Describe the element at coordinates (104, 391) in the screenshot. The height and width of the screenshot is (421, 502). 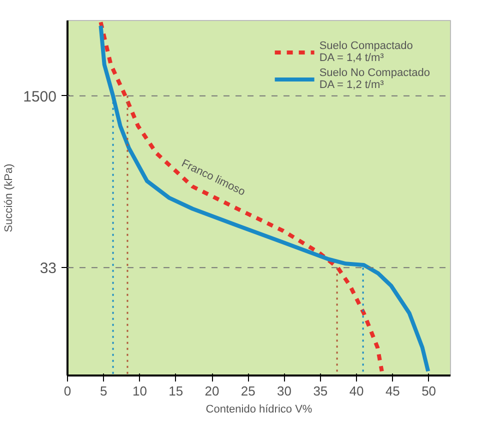
I see `x-tick-label: 5` at that location.